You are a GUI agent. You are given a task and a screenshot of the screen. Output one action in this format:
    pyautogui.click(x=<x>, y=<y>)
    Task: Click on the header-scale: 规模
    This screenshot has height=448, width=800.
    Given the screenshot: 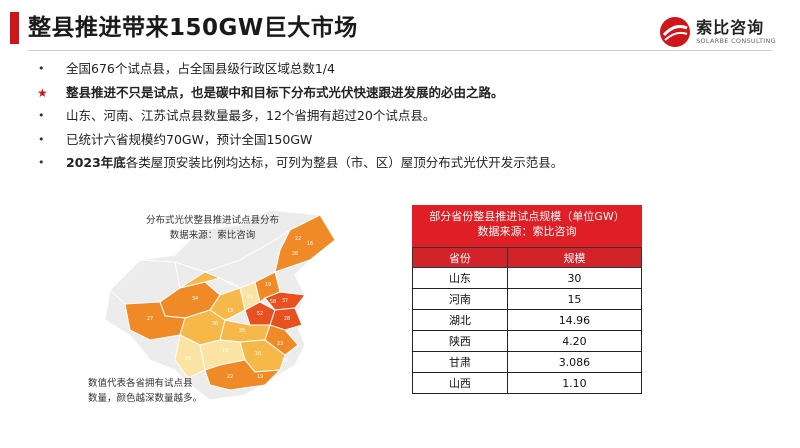 What is the action you would take?
    pyautogui.click(x=574, y=257)
    